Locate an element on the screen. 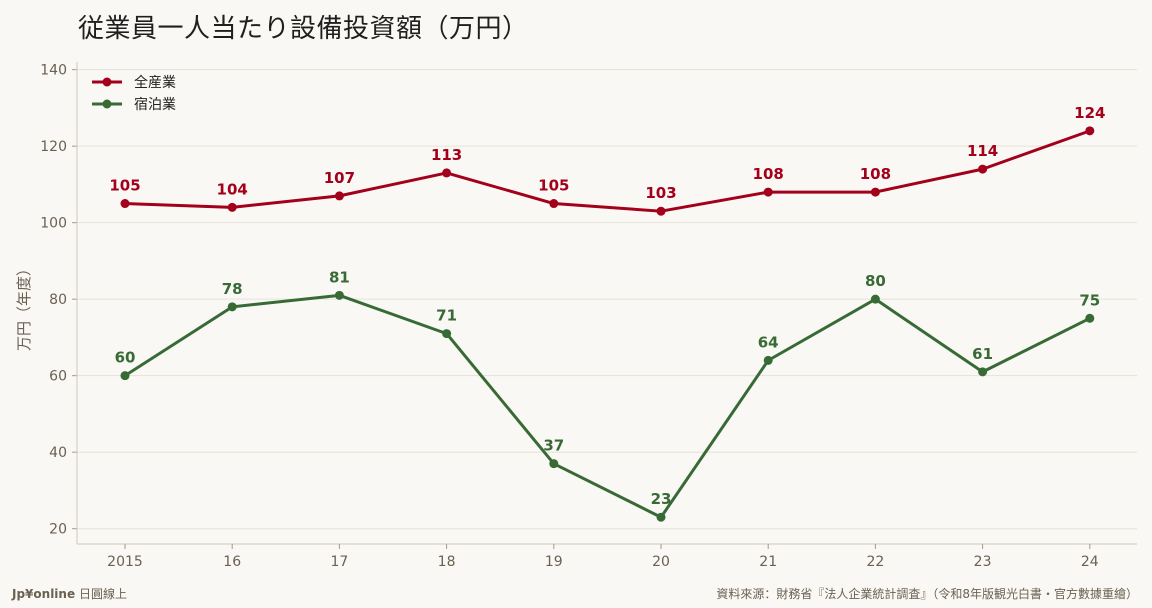 Image resolution: width=1152 pixels, height=608 pixels. footer-brand: Jp¥online 日圓線上 is located at coordinates (69, 593).